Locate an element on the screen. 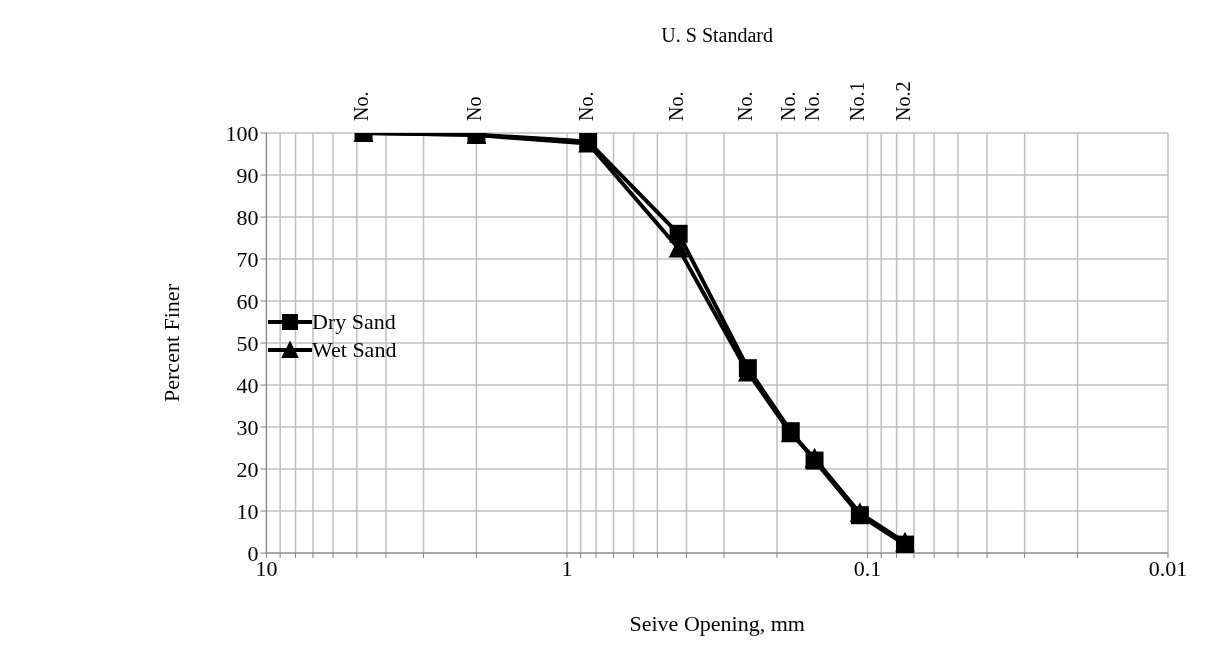  x-tick-label: 0.01 is located at coordinates (1168, 568).